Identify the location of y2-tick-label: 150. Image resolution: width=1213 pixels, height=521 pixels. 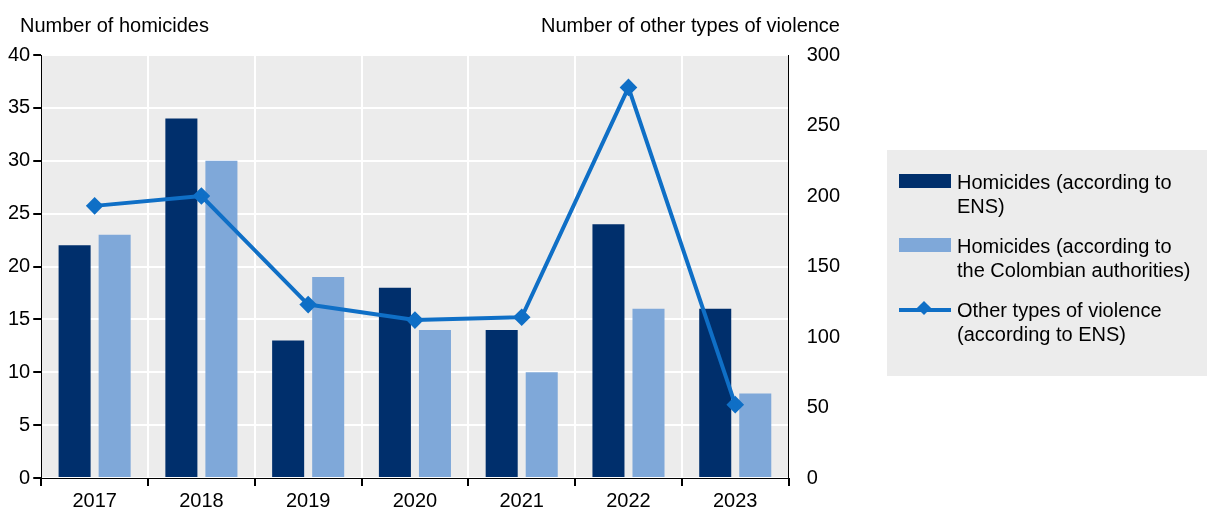
(823, 265).